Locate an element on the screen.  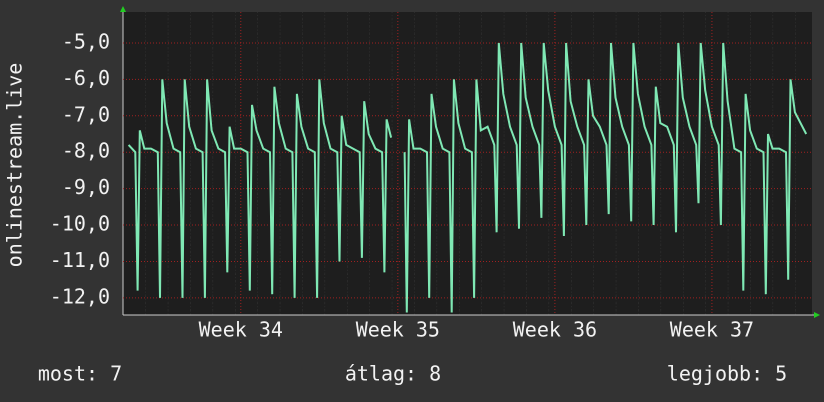
stat-current: most: 7 is located at coordinates (80, 374).